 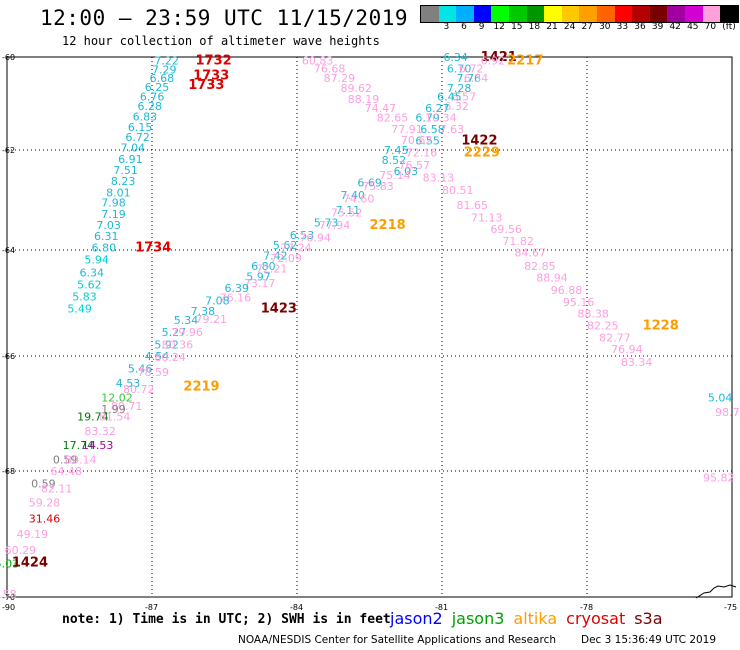 I want to click on wave-height-label: 7.03, so click(x=108, y=225).